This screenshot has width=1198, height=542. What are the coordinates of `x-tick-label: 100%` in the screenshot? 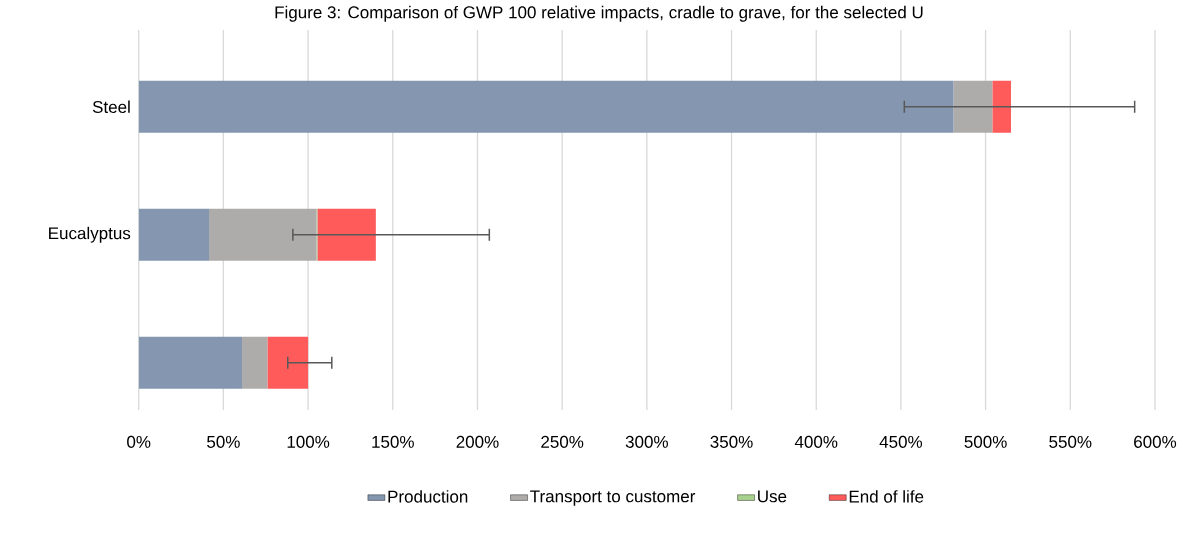 It's located at (308, 441).